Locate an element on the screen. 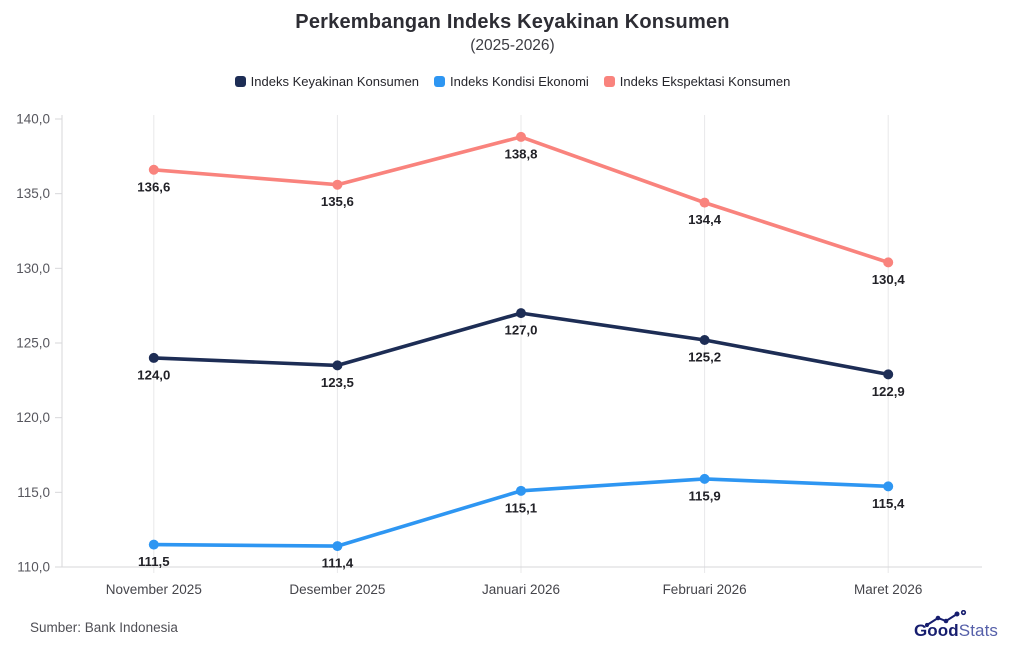 The width and height of the screenshot is (1025, 650). x-axis-label: Januari 2026 is located at coordinates (521, 589).